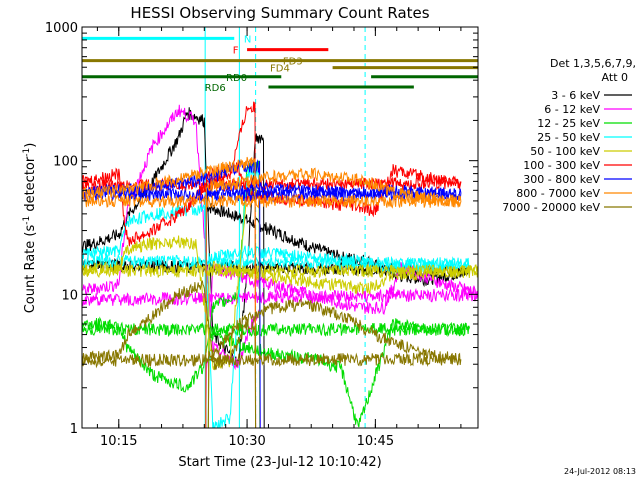  What do you see at coordinates (565, 151) in the screenshot?
I see `legend-label-4: 50 - 100 keV` at bounding box center [565, 151].